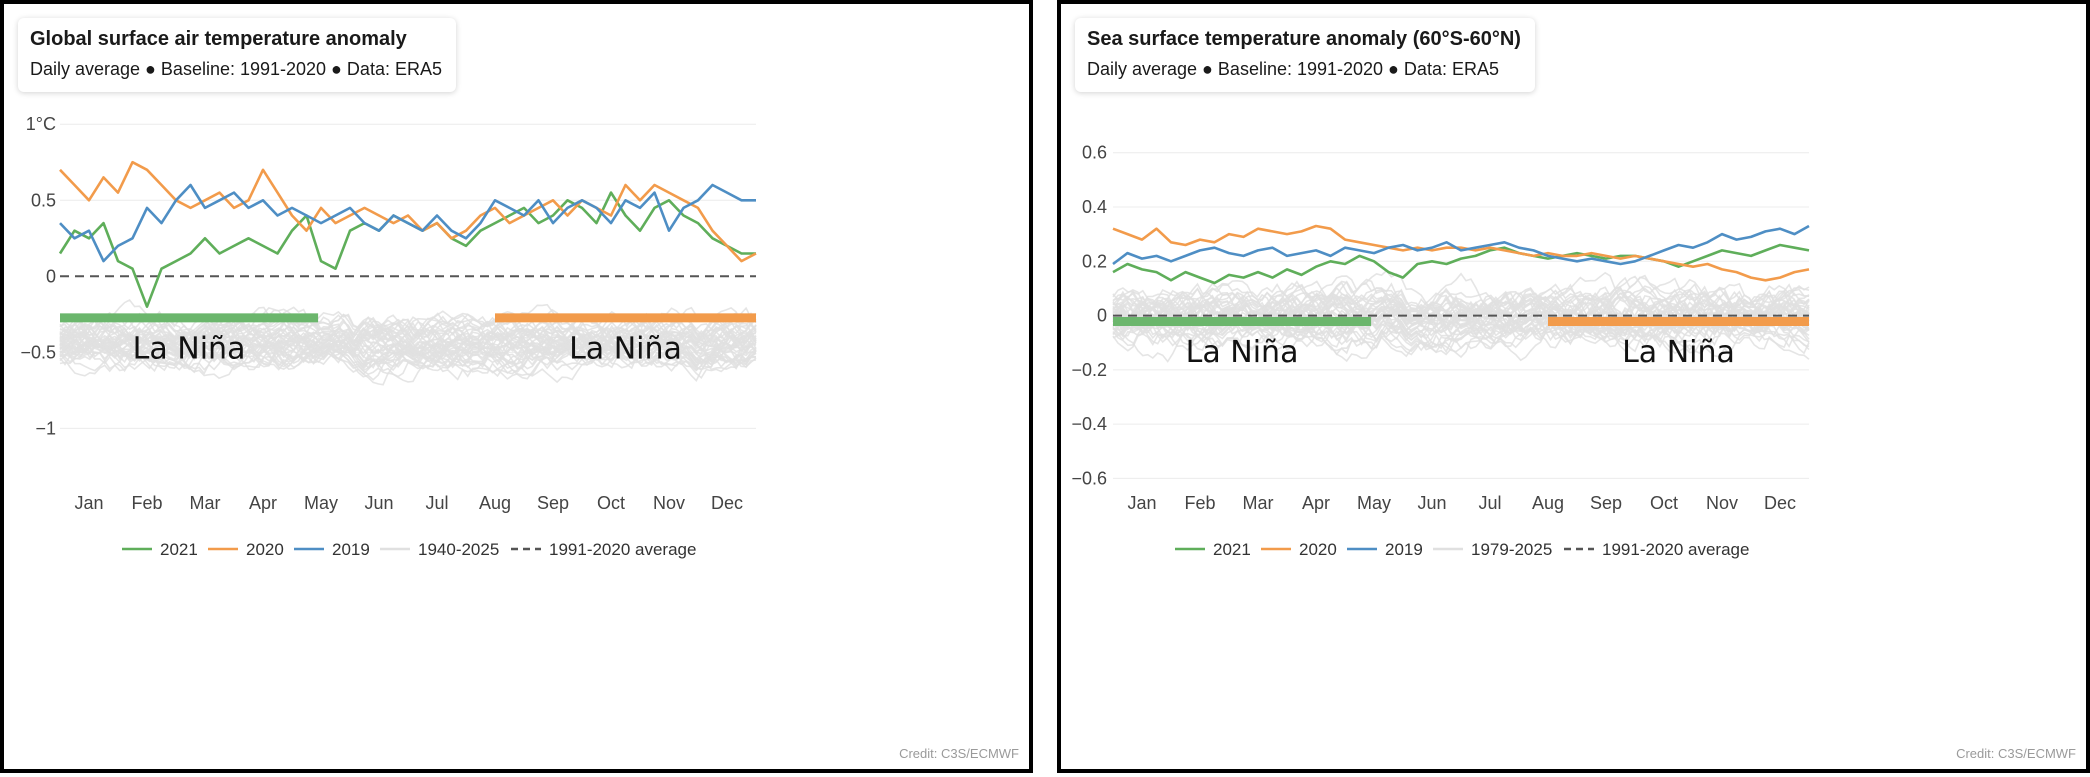  I want to click on legend-label: 1979-2025, so click(1511, 549).